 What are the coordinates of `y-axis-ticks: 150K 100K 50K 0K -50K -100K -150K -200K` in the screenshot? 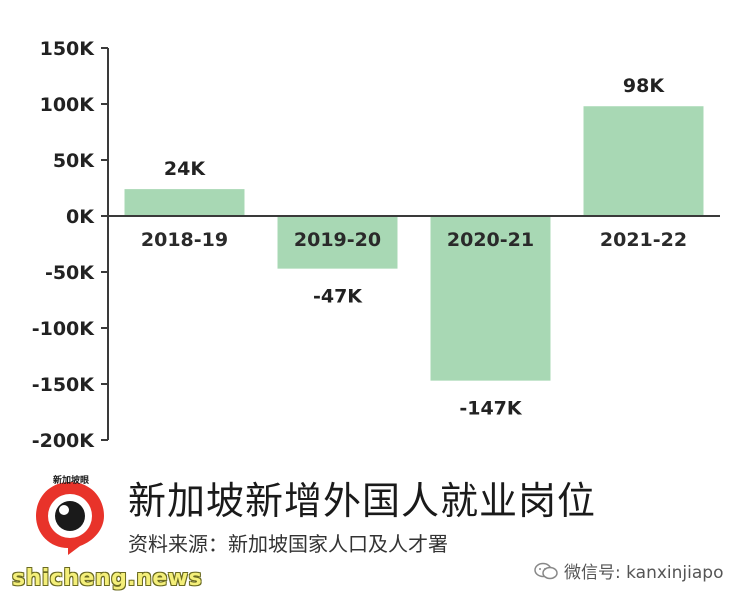 It's located at (70, 245).